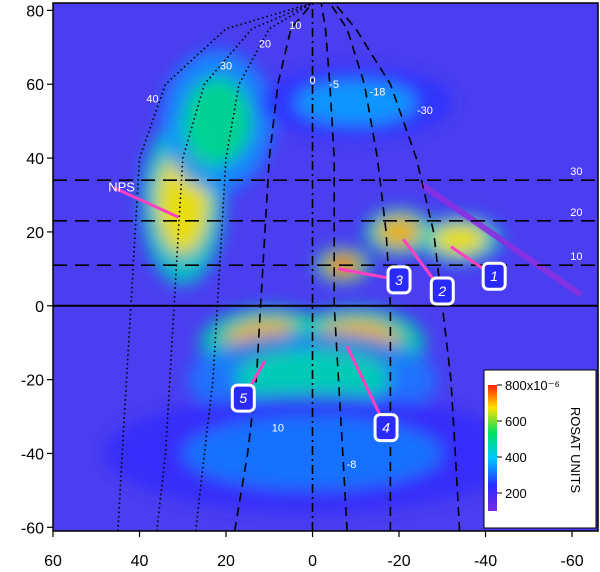  I want to click on longitude-curve-label: 30, so click(226, 66).